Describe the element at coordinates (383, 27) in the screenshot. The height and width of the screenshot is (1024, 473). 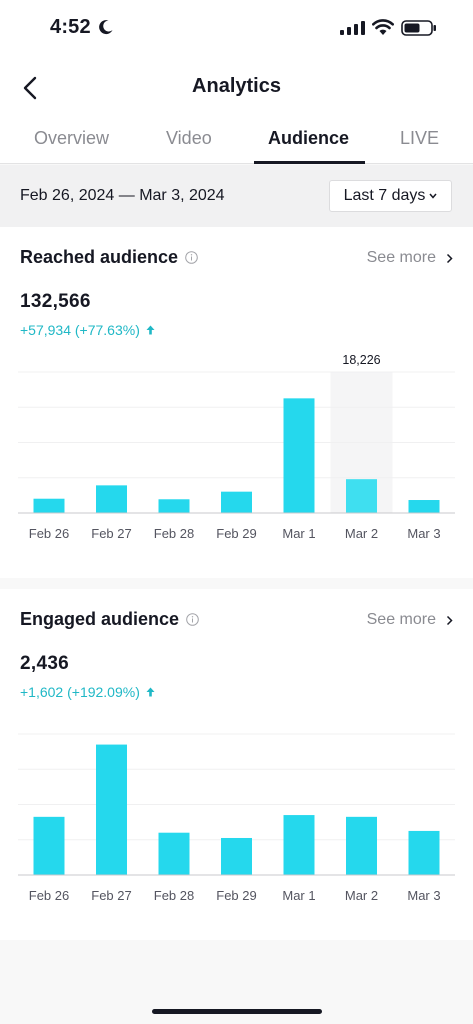
I see `wifi-icon` at that location.